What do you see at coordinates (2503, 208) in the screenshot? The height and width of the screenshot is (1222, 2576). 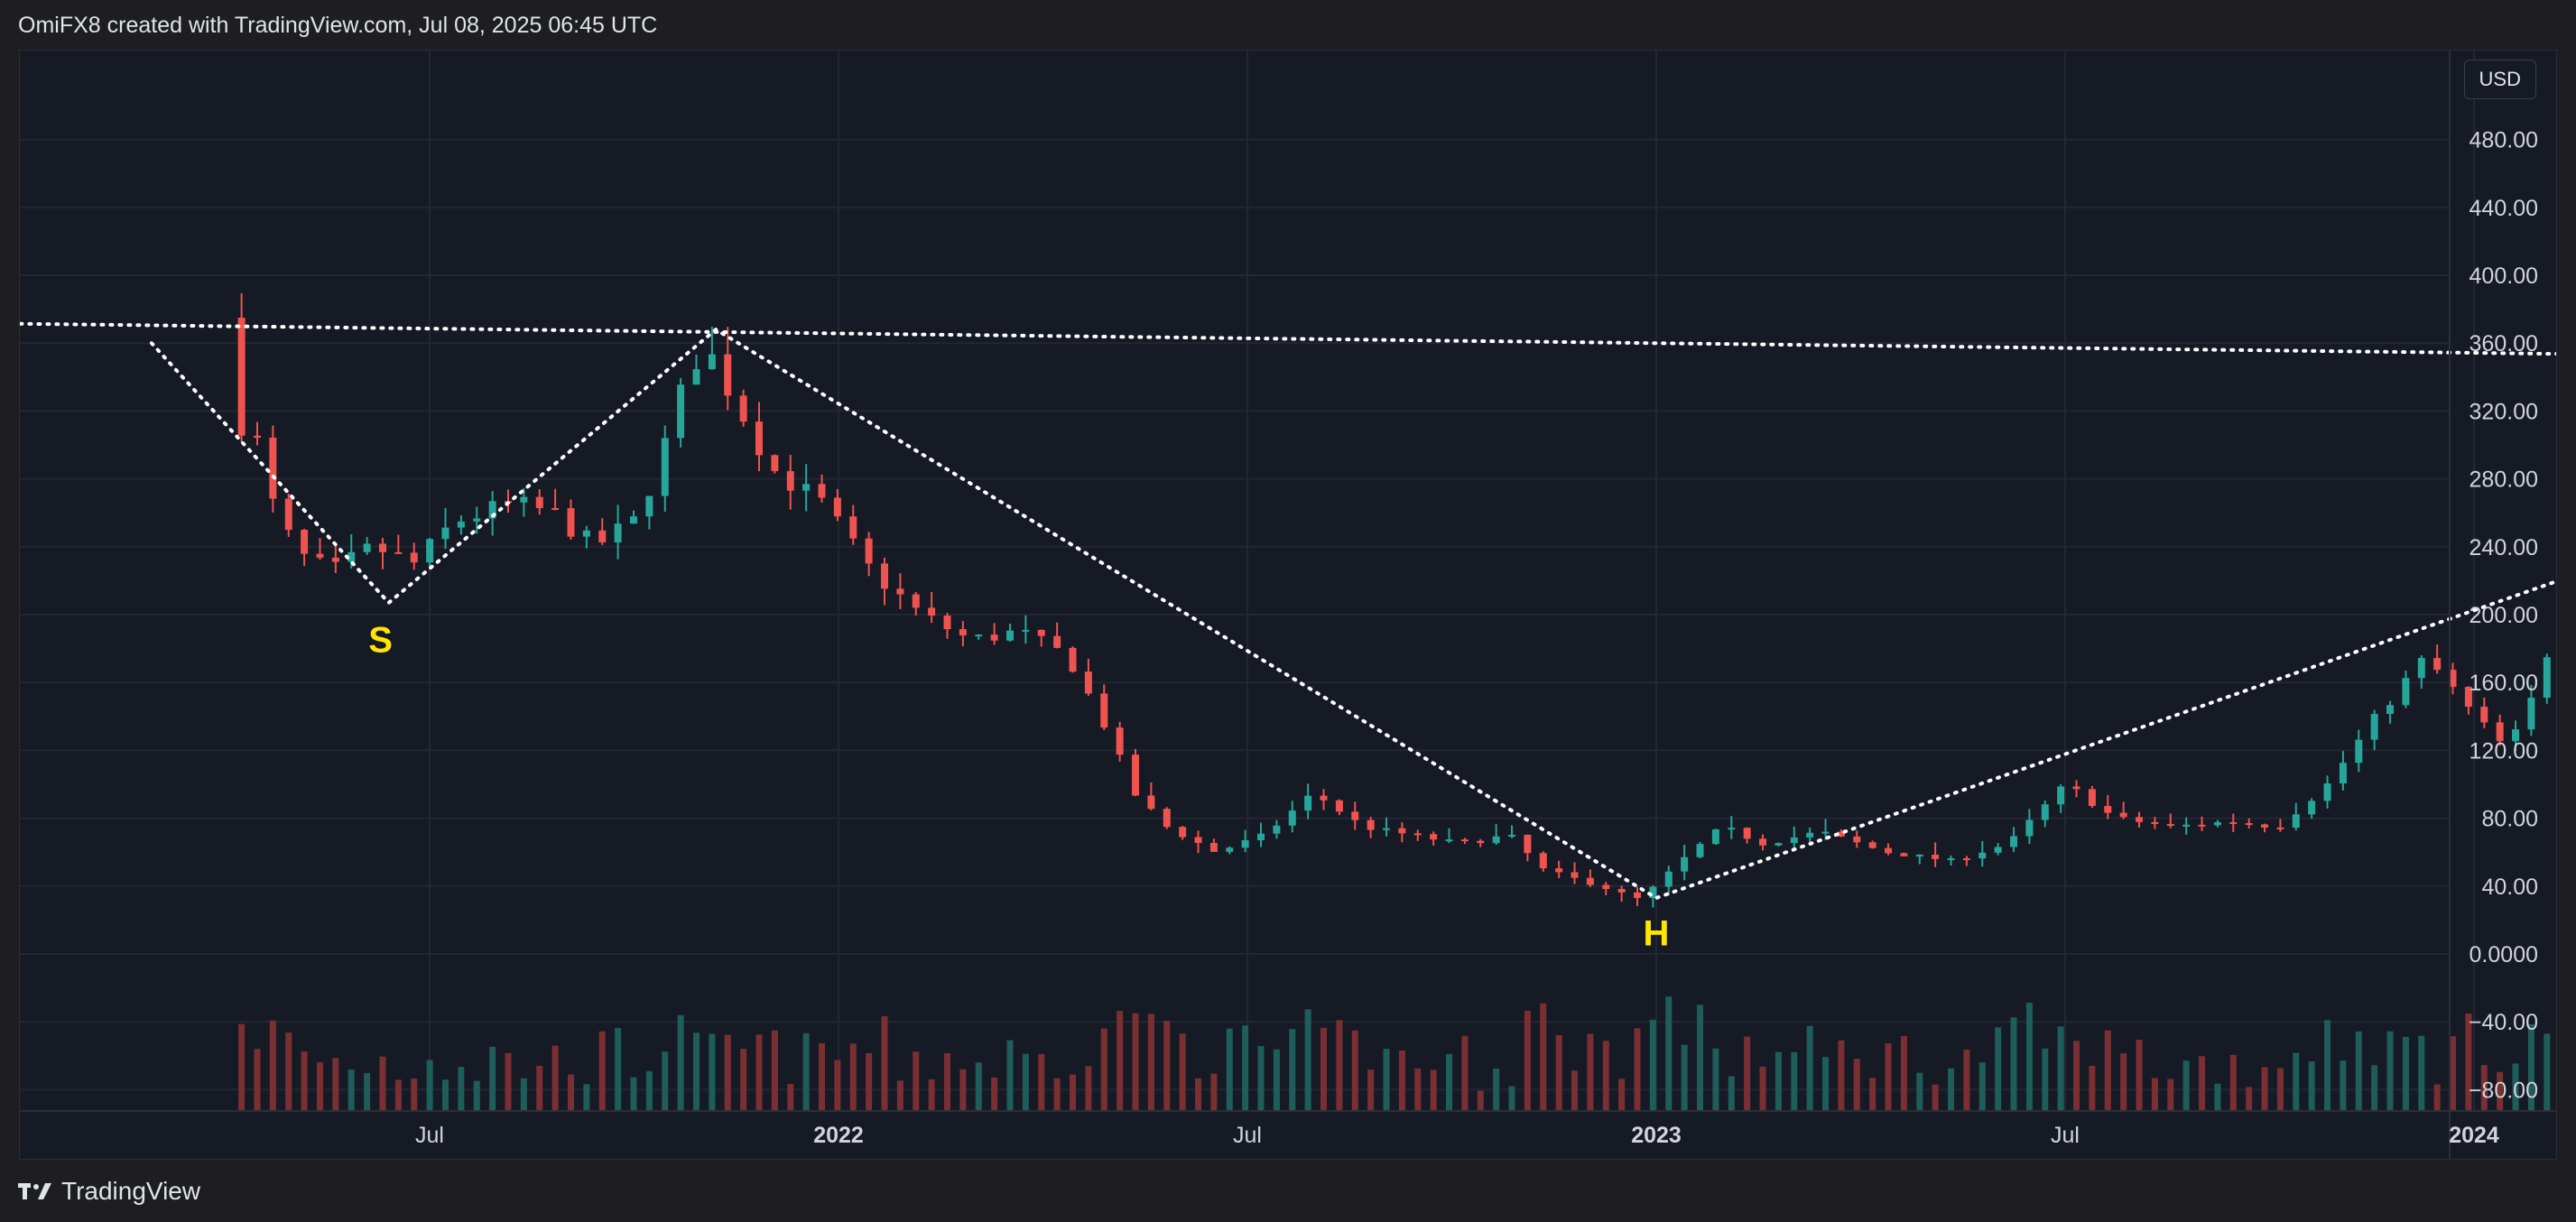 I see `y-tick-label: 440.00` at bounding box center [2503, 208].